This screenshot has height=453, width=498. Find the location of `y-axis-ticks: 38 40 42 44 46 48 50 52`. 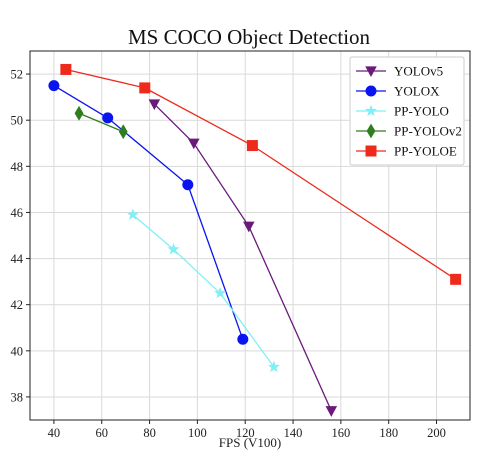

y-axis-ticks: 38 40 42 44 46 48 50 52 is located at coordinates (20, 236).